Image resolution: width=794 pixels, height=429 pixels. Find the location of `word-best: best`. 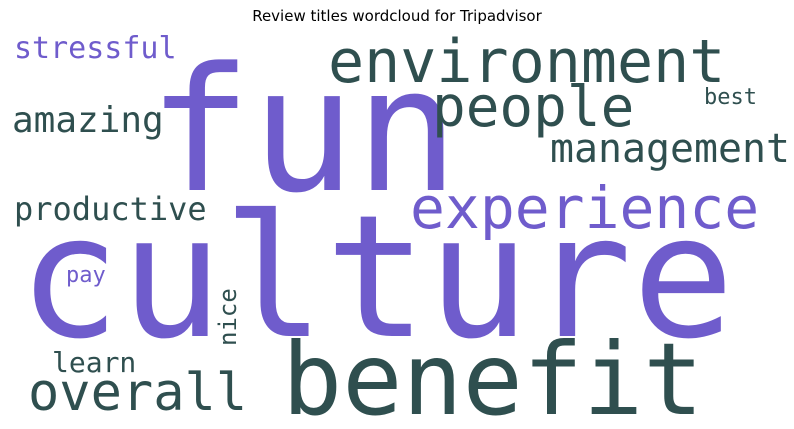

word-best: best is located at coordinates (730, 97).